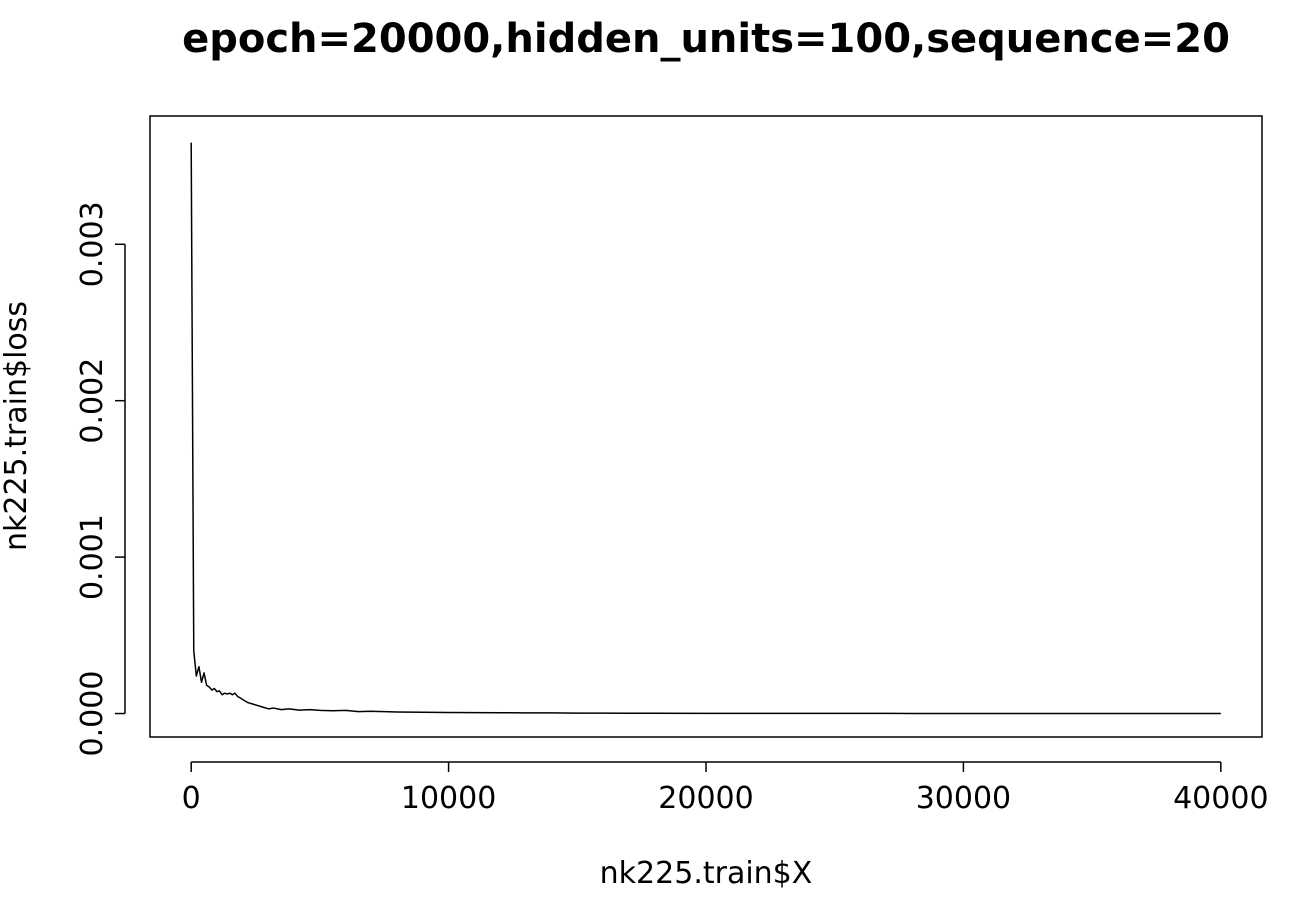  I want to click on x-axis-label: nk225.train$X, so click(706, 873).